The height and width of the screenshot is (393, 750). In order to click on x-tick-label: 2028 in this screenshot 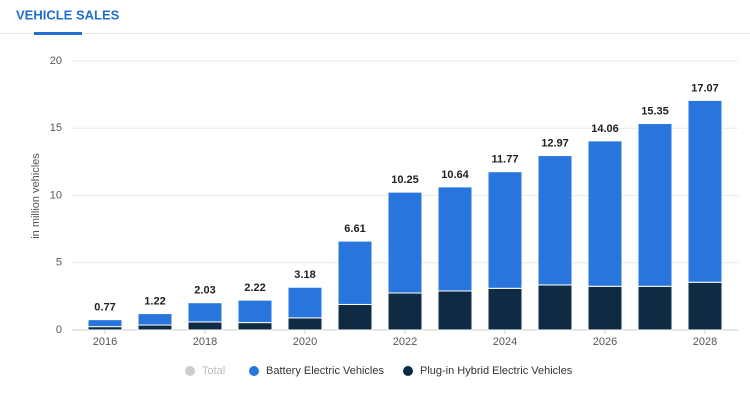, I will do `click(705, 342)`.